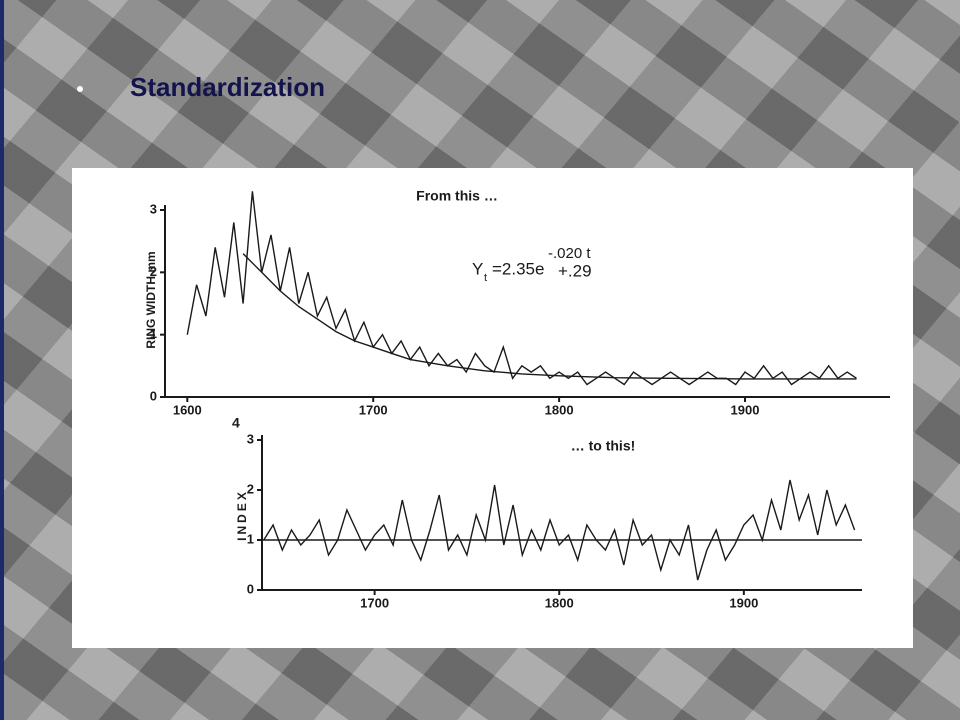 Image resolution: width=960 pixels, height=720 pixels. What do you see at coordinates (242, 515) in the screenshot?
I see `axis-label: INDEX` at bounding box center [242, 515].